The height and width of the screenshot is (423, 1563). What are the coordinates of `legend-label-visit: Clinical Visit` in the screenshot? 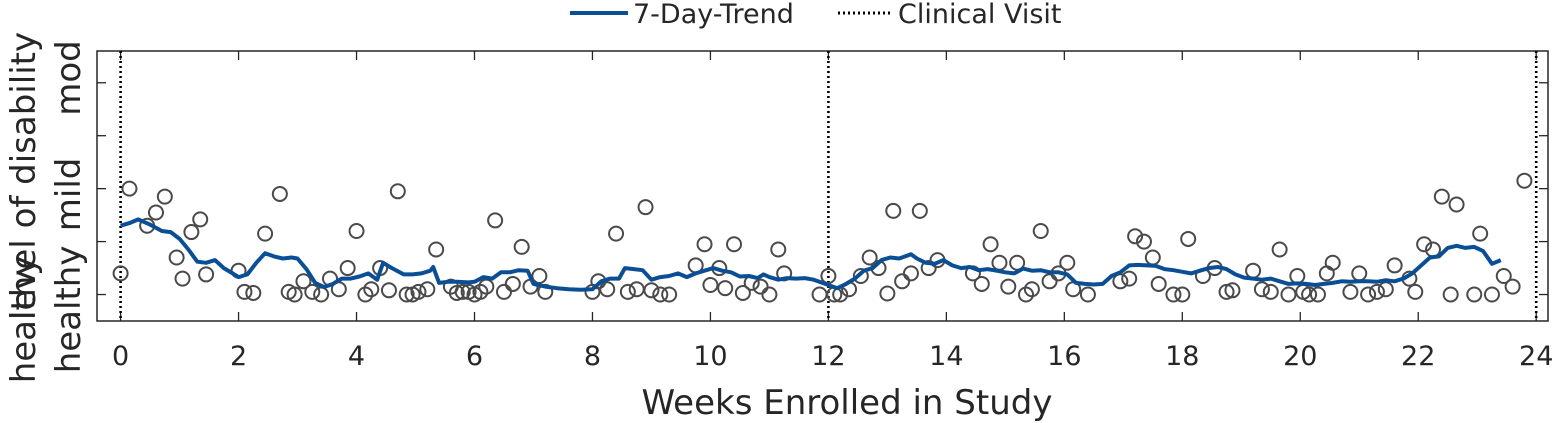 It's located at (979, 15).